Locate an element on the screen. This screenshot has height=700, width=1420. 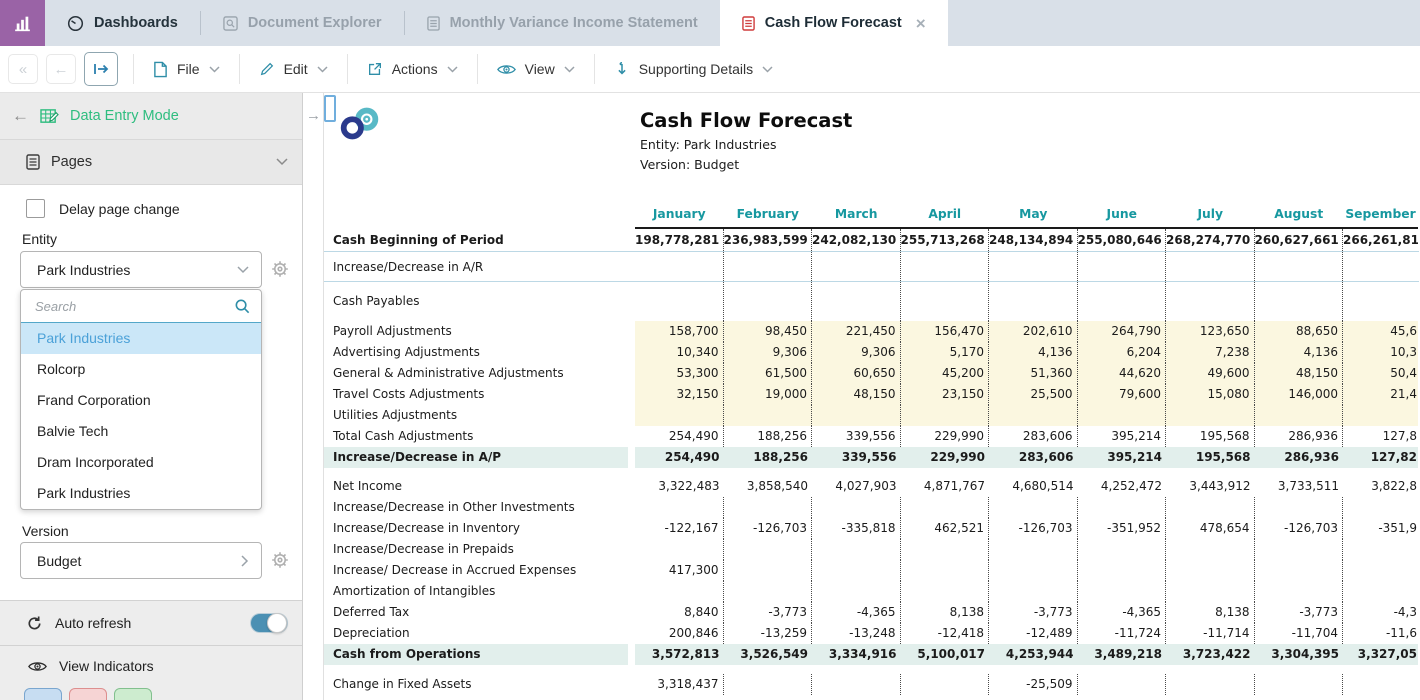
edit-menu: Edit is located at coordinates (293, 69).